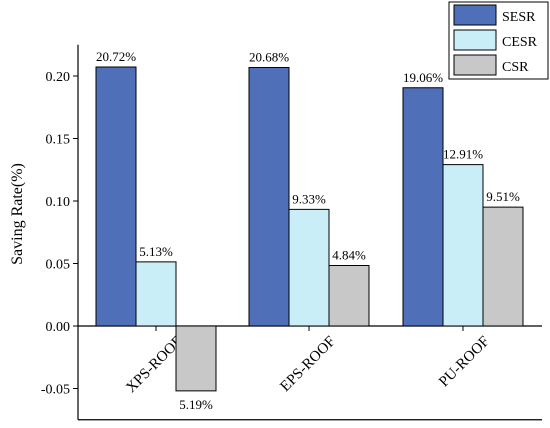 This screenshot has height=428, width=550. Describe the element at coordinates (269, 57) in the screenshot. I see `data-label: 20.68%` at that location.